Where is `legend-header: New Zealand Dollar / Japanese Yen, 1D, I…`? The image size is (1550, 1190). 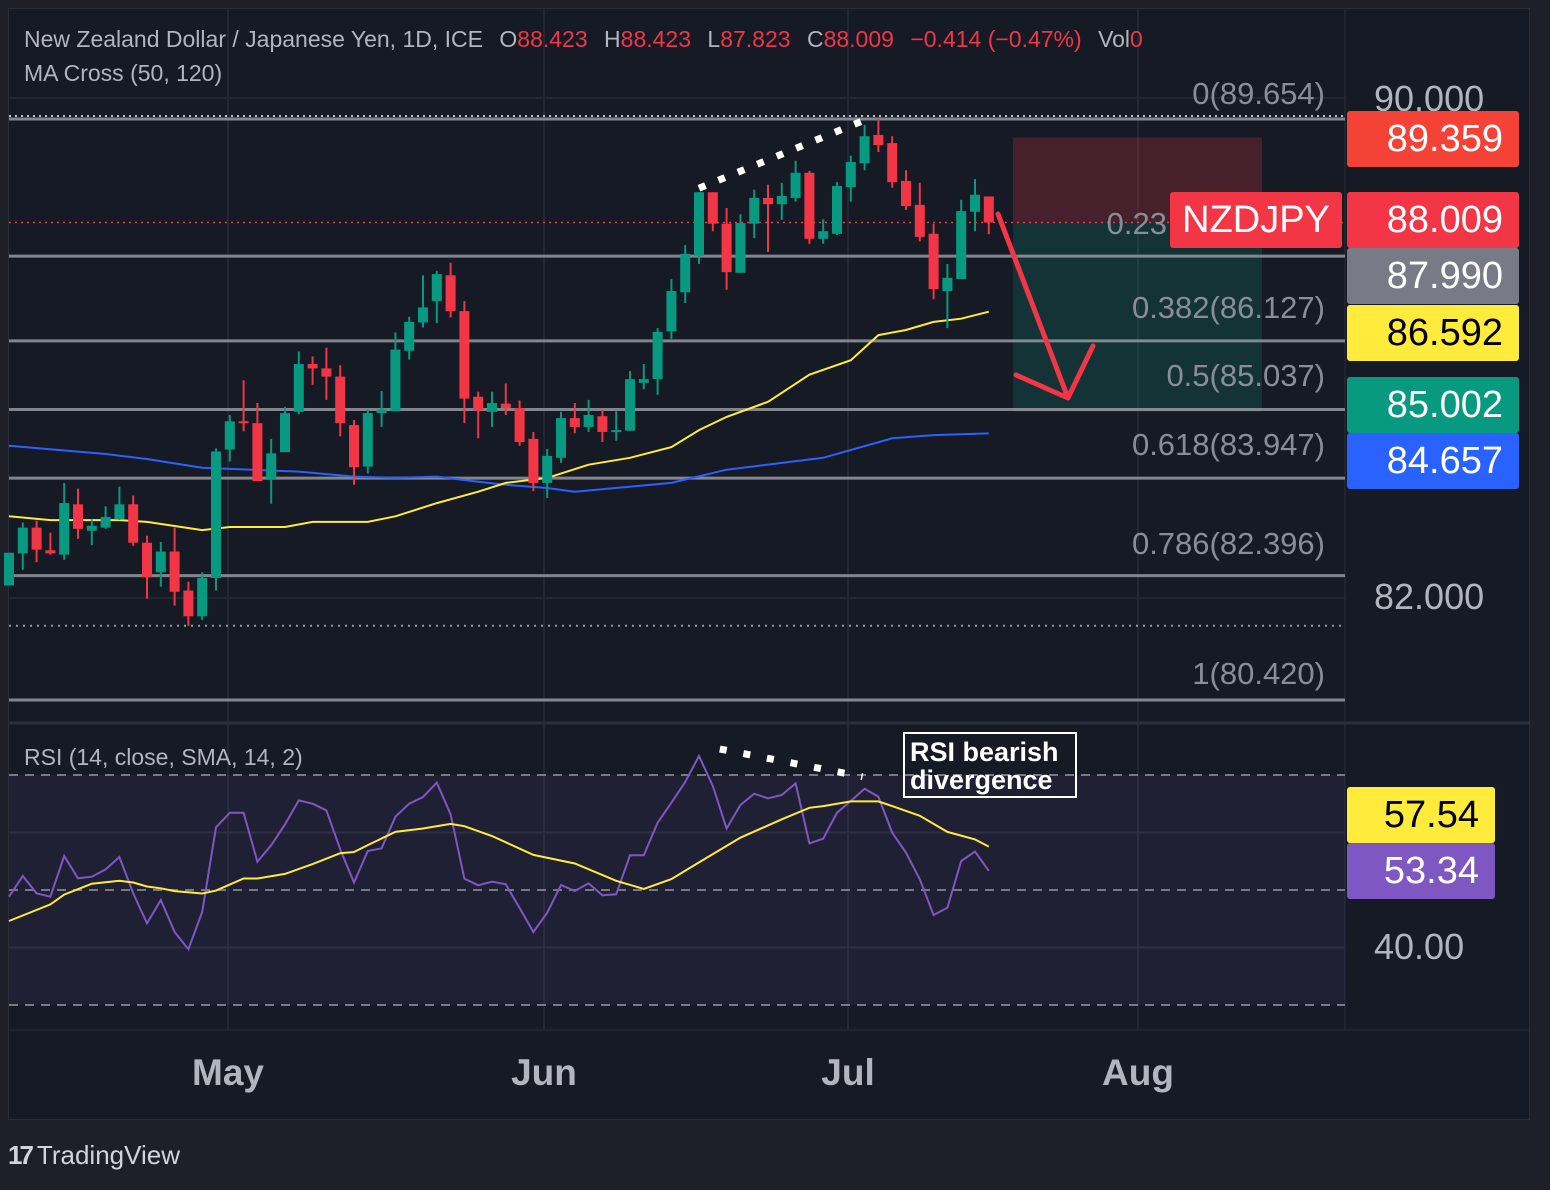 legend-header: New Zealand Dollar / Japanese Yen, 1D, I… is located at coordinates (583, 39).